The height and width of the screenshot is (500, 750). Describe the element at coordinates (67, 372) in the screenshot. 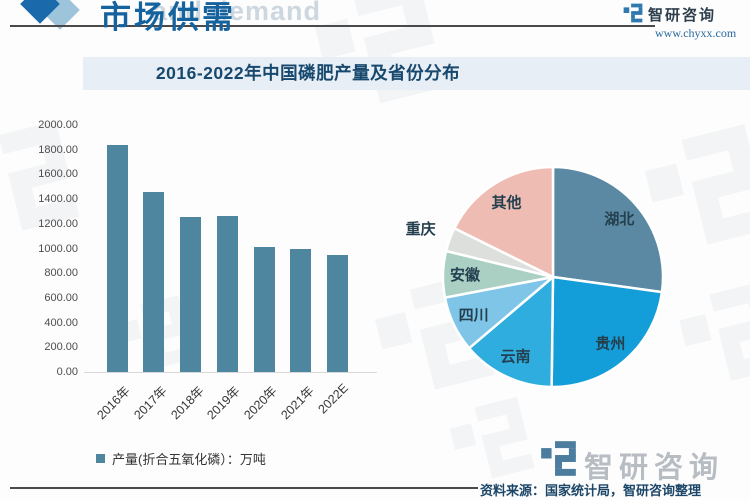

I see `y-axis-tick-label: 0.00` at that location.